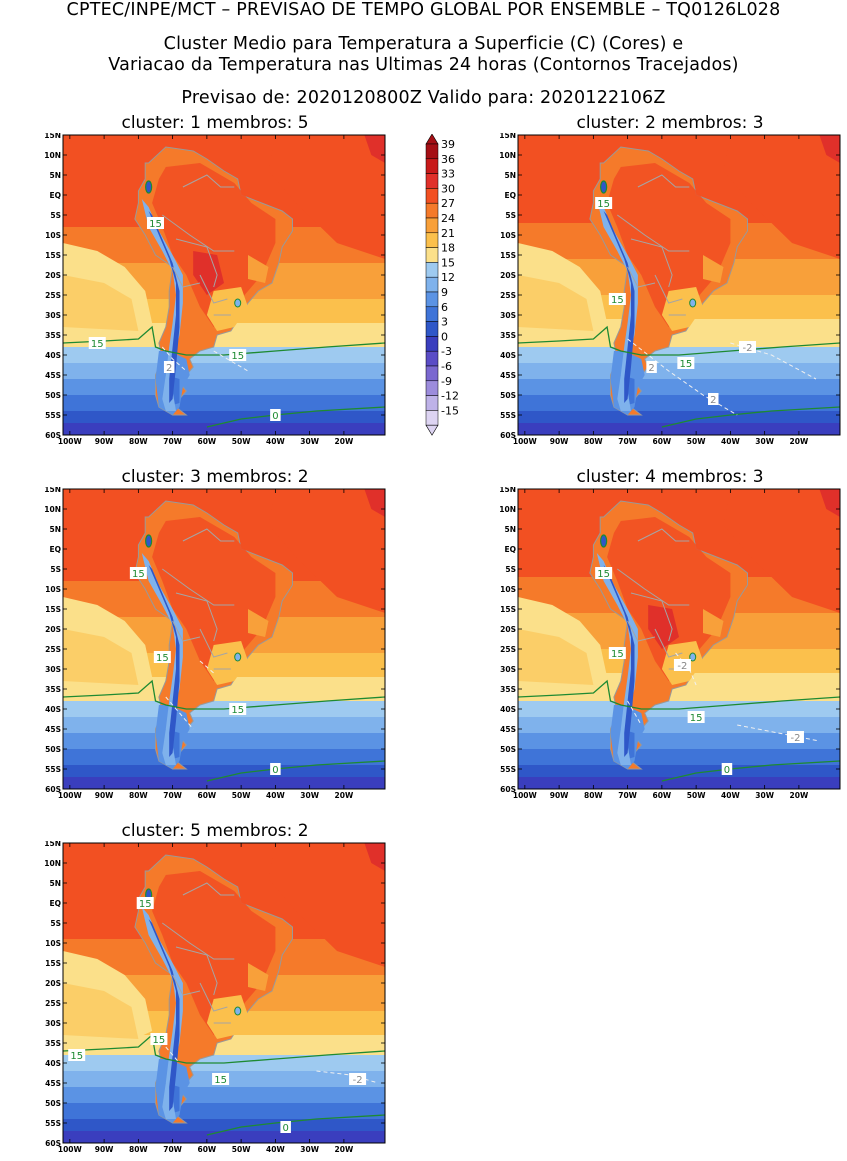 The height and width of the screenshot is (1161, 847). What do you see at coordinates (764, 795) in the screenshot?
I see `lon-tick-label: 30W` at bounding box center [764, 795].